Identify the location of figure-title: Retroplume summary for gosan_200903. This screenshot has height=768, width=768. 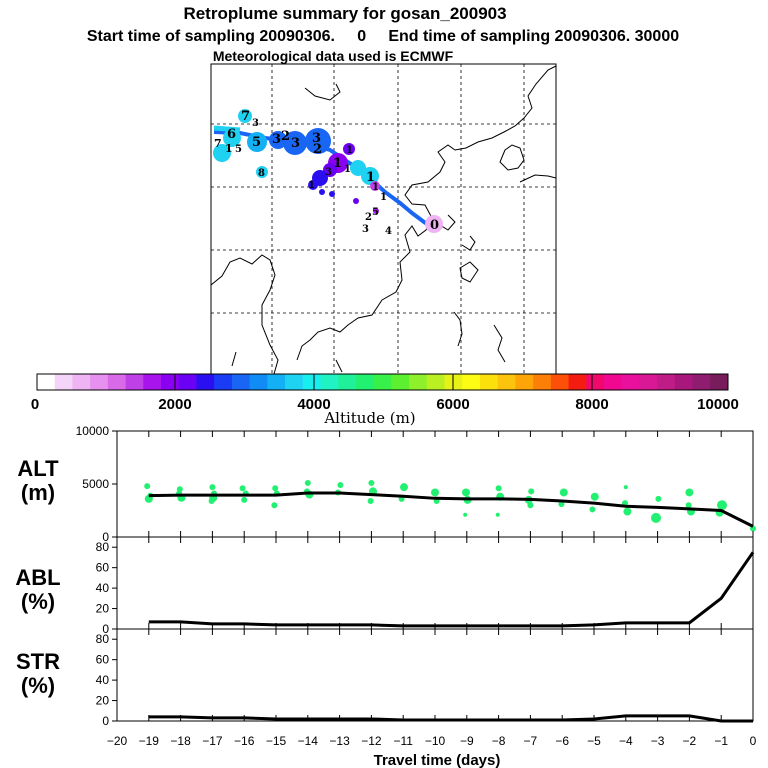
(344, 13).